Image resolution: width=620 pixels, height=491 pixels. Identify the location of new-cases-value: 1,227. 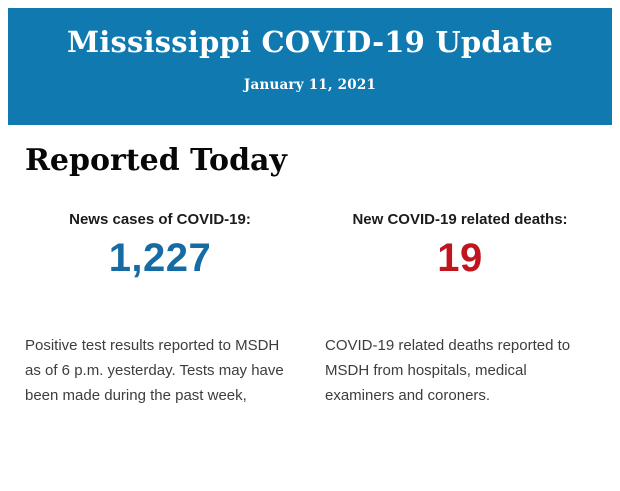
(160, 258).